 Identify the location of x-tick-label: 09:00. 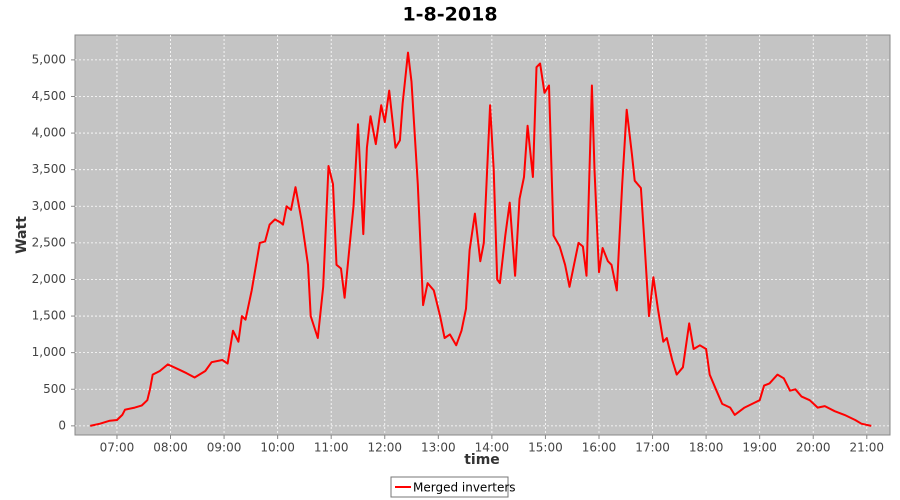
(224, 448).